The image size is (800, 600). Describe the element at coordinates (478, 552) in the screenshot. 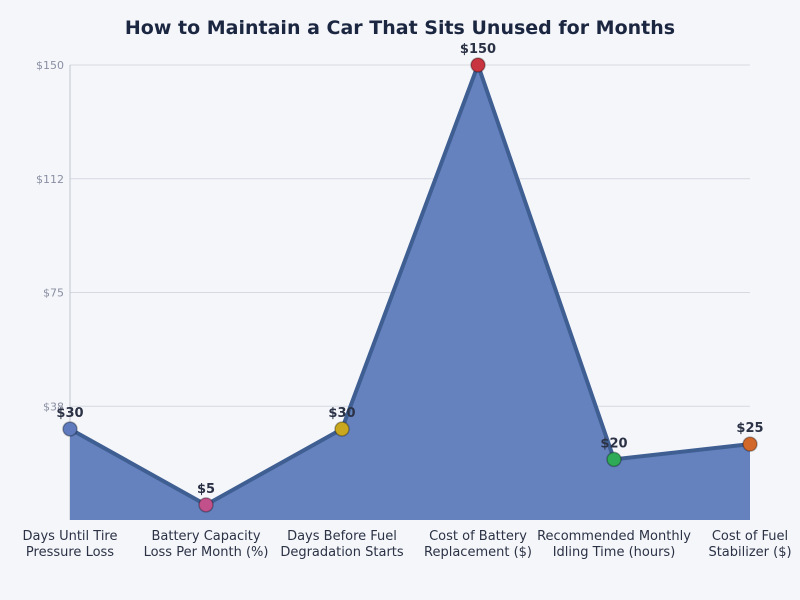

I see `x-tick-label: Replacement ($)` at that location.